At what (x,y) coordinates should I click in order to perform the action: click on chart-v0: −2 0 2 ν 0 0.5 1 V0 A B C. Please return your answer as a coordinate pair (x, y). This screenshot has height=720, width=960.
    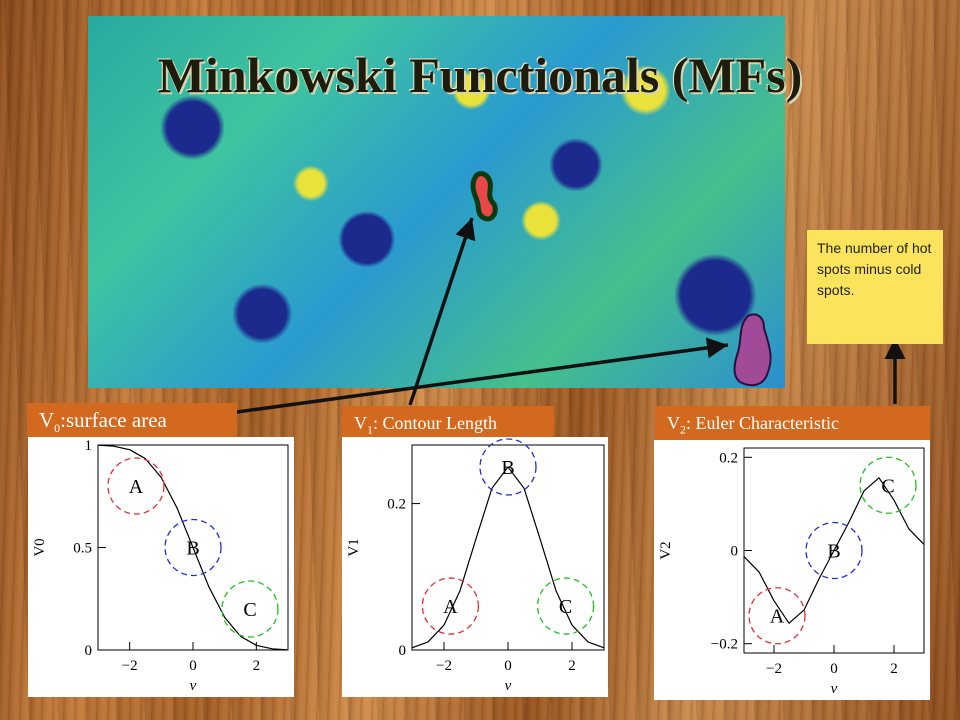
    Looking at the image, I should click on (161, 567).